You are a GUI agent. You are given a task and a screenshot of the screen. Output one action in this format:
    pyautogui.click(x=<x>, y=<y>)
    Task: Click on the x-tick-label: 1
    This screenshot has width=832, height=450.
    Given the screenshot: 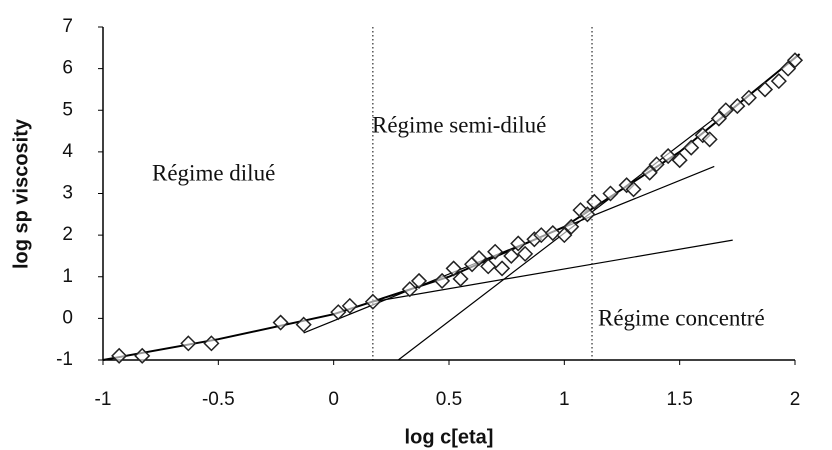 What is the action you would take?
    pyautogui.click(x=564, y=399)
    